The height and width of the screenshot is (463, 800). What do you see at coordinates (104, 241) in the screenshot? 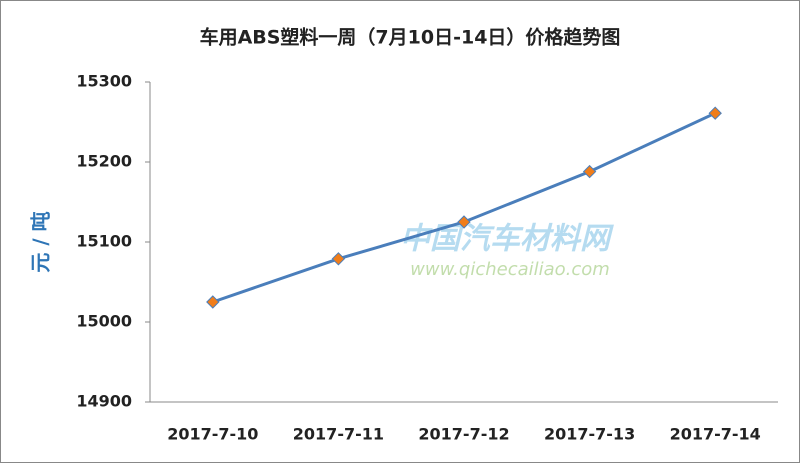
I see `y-tick-label: 15100` at bounding box center [104, 241].